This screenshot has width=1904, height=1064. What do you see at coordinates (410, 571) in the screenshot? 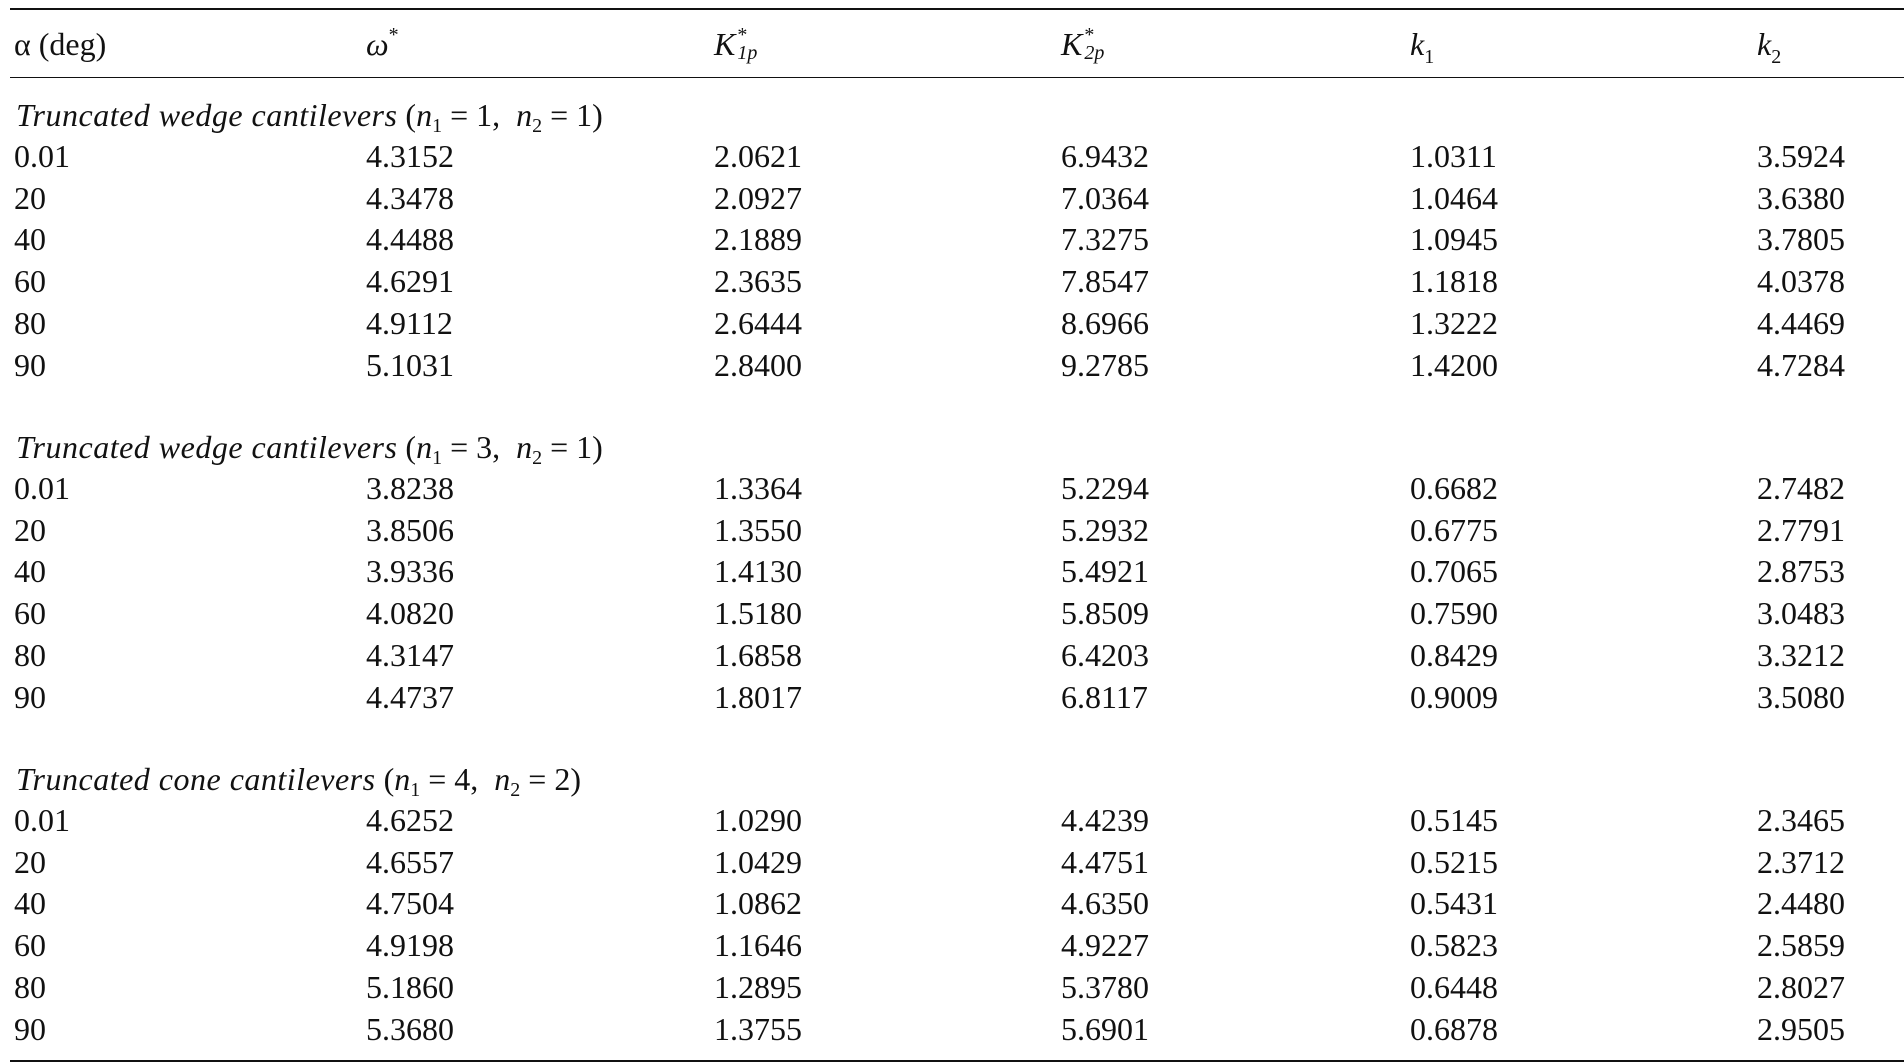
I see `cell-omega: 3.9336` at bounding box center [410, 571].